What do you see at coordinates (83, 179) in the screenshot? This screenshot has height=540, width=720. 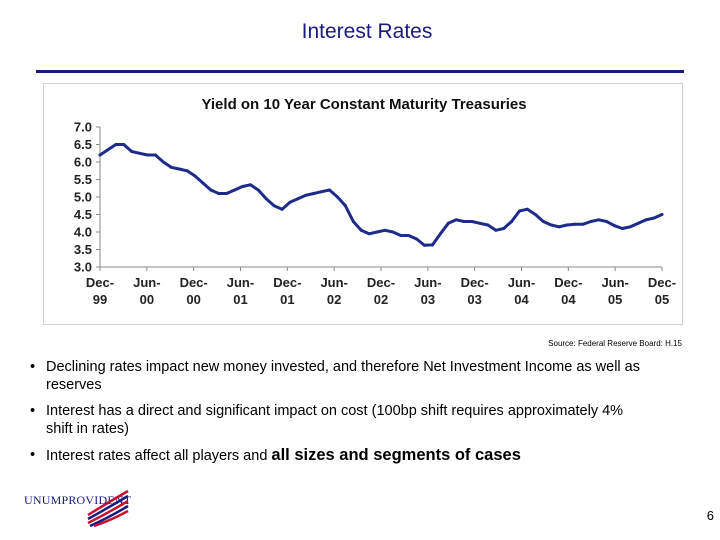 I see `y-tick-label: 5.5` at bounding box center [83, 179].